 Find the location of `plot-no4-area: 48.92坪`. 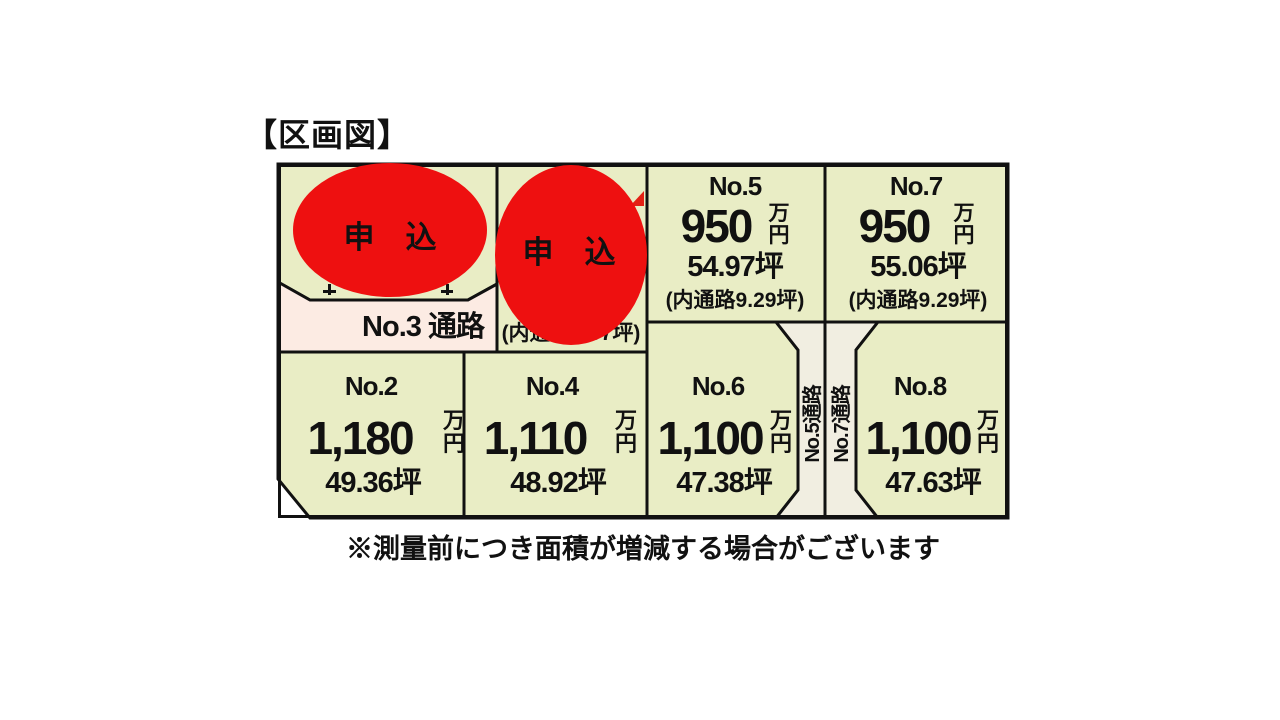

plot-no4-area: 48.92坪 is located at coordinates (558, 482).